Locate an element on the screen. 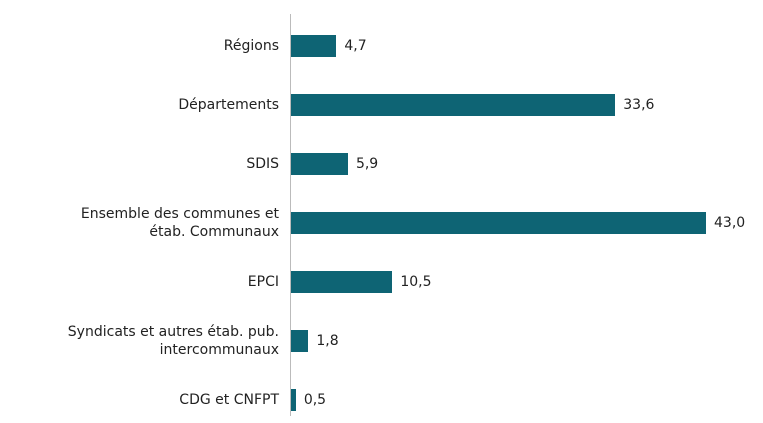  axis-line is located at coordinates (290, 215).